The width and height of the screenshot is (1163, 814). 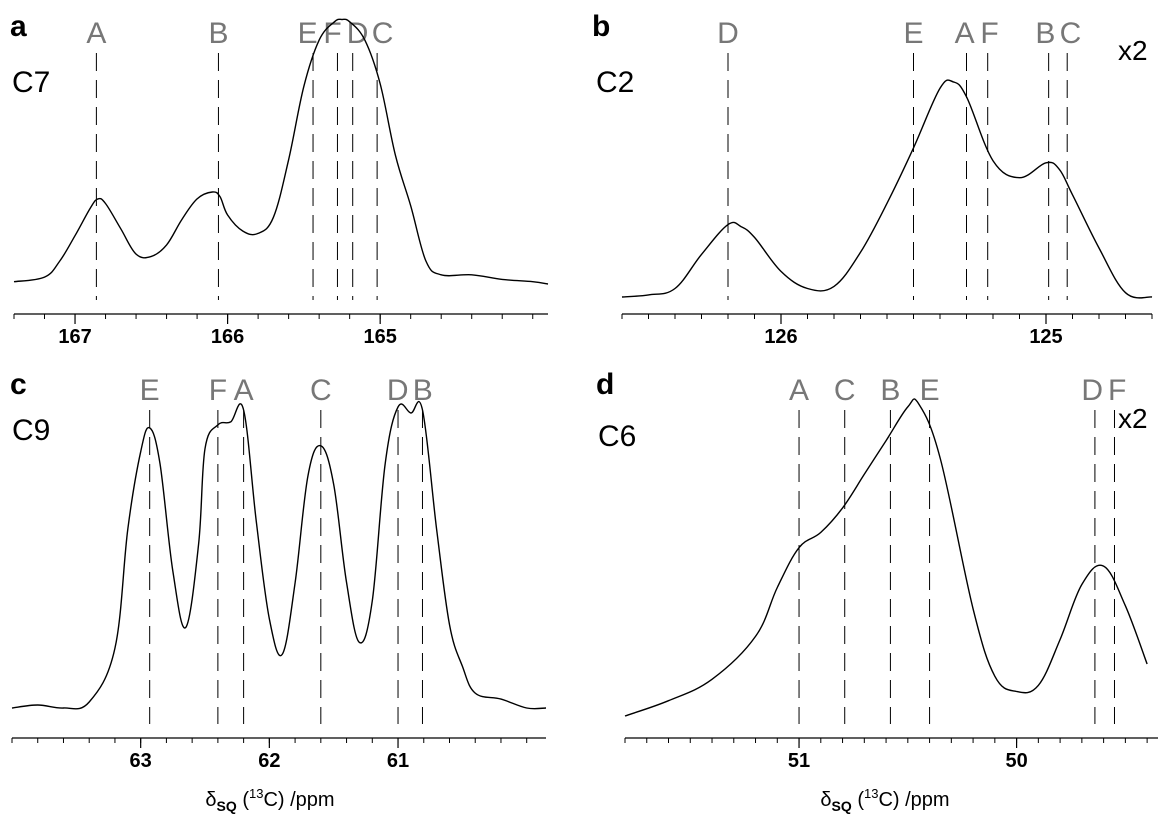 I want to click on tick-label: 50, so click(x=1016, y=761).